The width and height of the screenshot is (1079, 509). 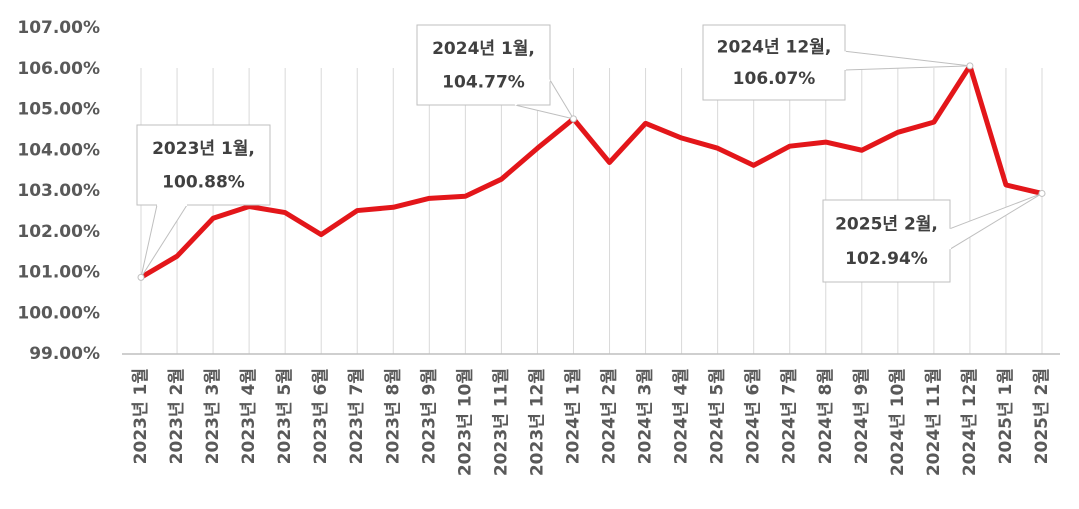 What do you see at coordinates (58, 69) in the screenshot?
I see `y-tick-label: 106.00%` at bounding box center [58, 69].